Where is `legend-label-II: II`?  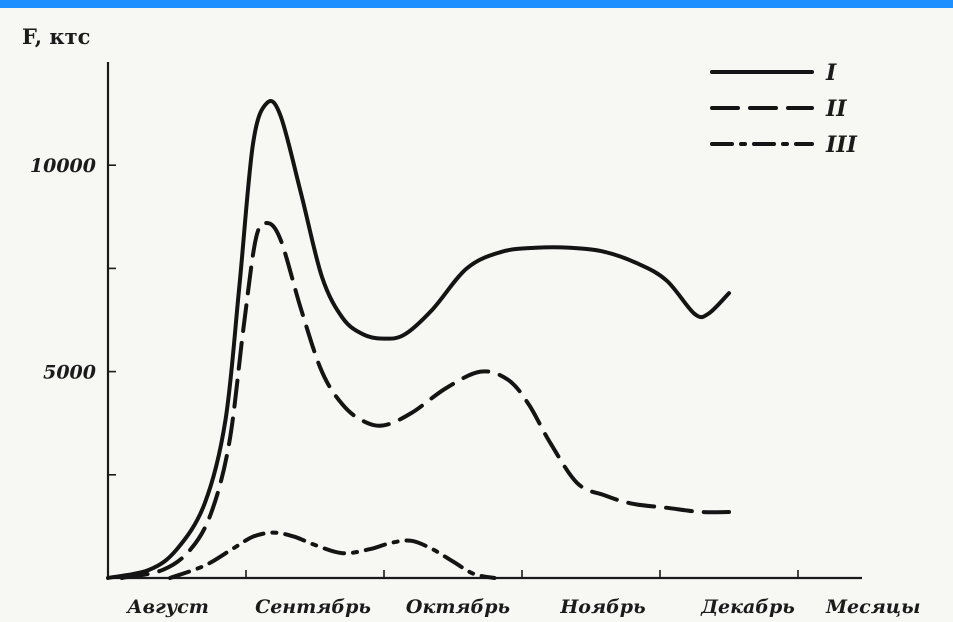 legend-label-II: II is located at coordinates (836, 109).